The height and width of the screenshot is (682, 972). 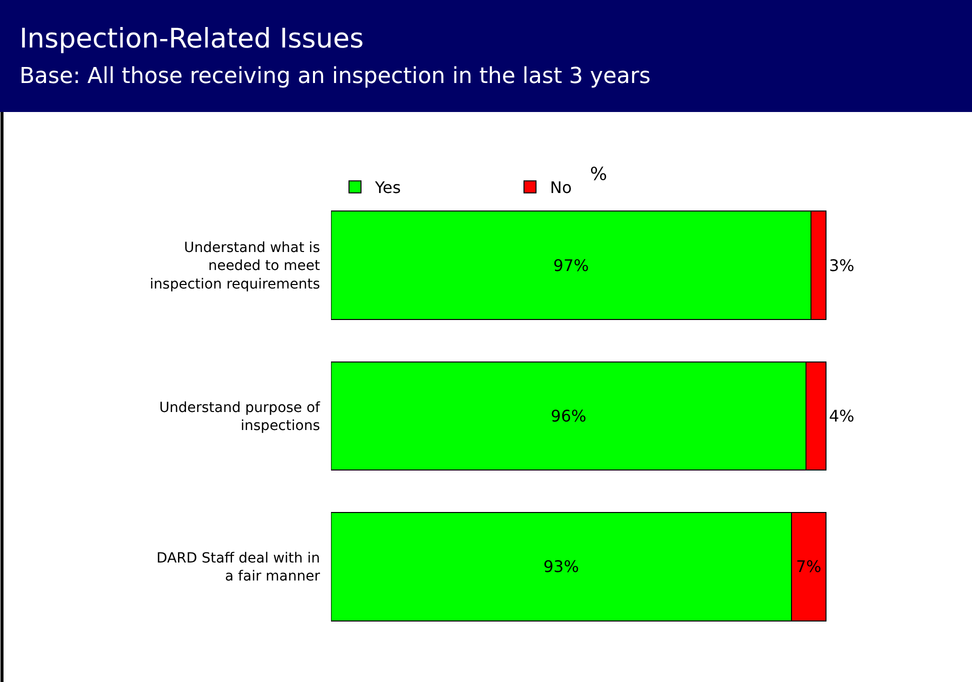 What do you see at coordinates (238, 567) in the screenshot?
I see `y-tick-label: DARD Staff deal with in a fair manner` at bounding box center [238, 567].